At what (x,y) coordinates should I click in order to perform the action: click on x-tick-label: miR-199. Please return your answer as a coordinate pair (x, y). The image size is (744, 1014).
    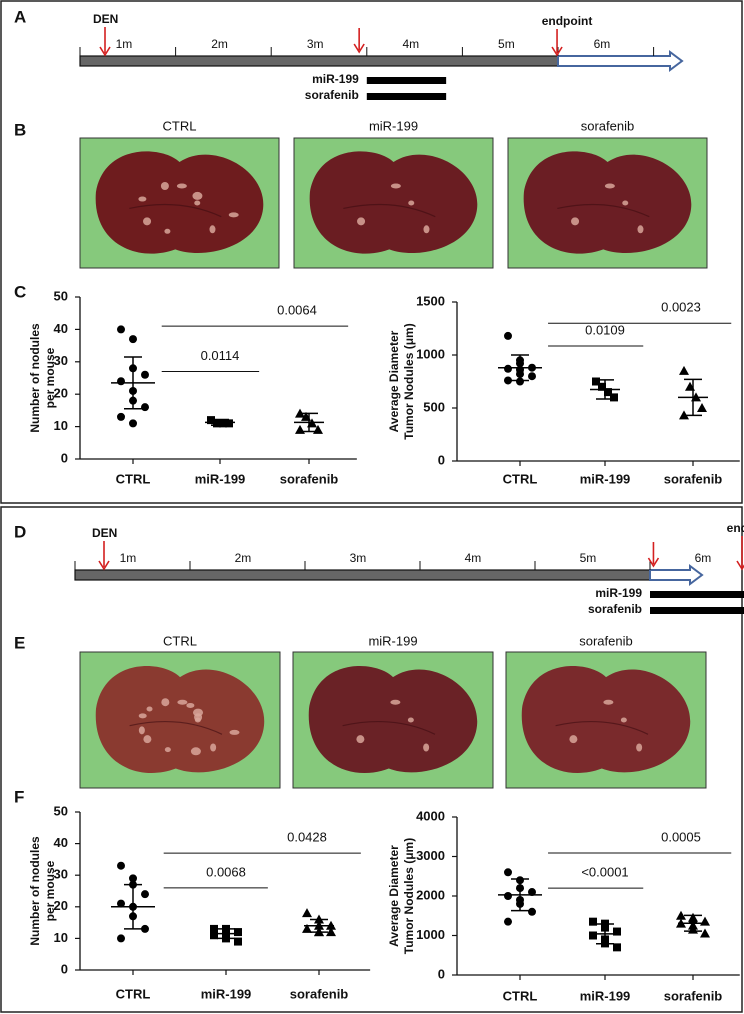
    Looking at the image, I should click on (605, 995).